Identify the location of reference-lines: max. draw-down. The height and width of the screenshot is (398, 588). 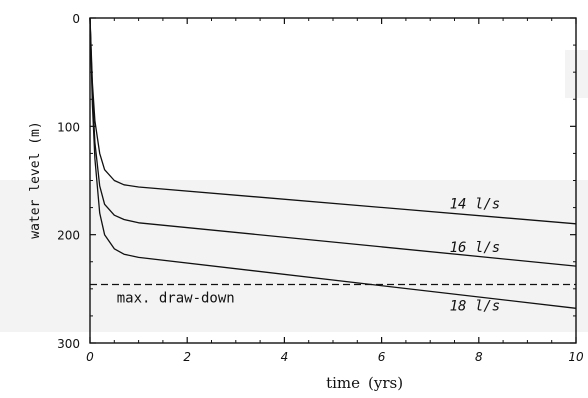
(333, 295).